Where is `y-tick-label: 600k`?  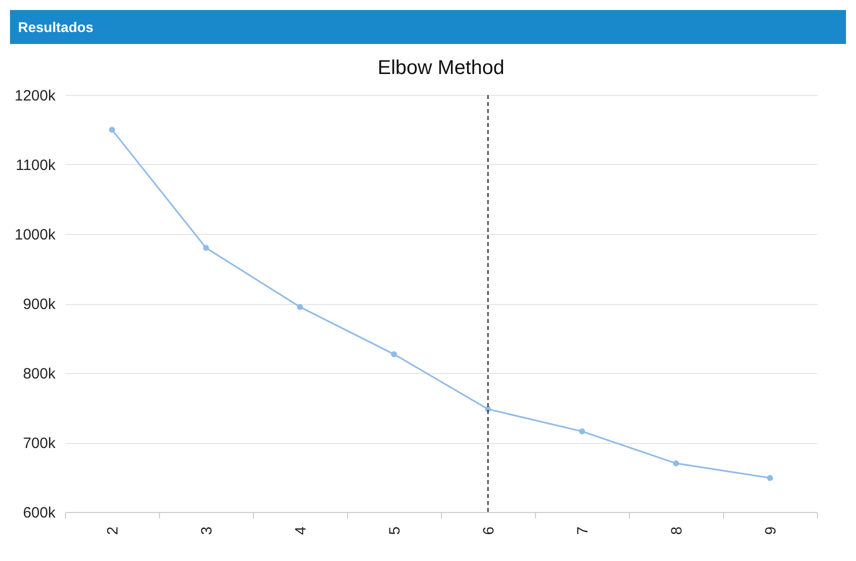 y-tick-label: 600k is located at coordinates (39, 513).